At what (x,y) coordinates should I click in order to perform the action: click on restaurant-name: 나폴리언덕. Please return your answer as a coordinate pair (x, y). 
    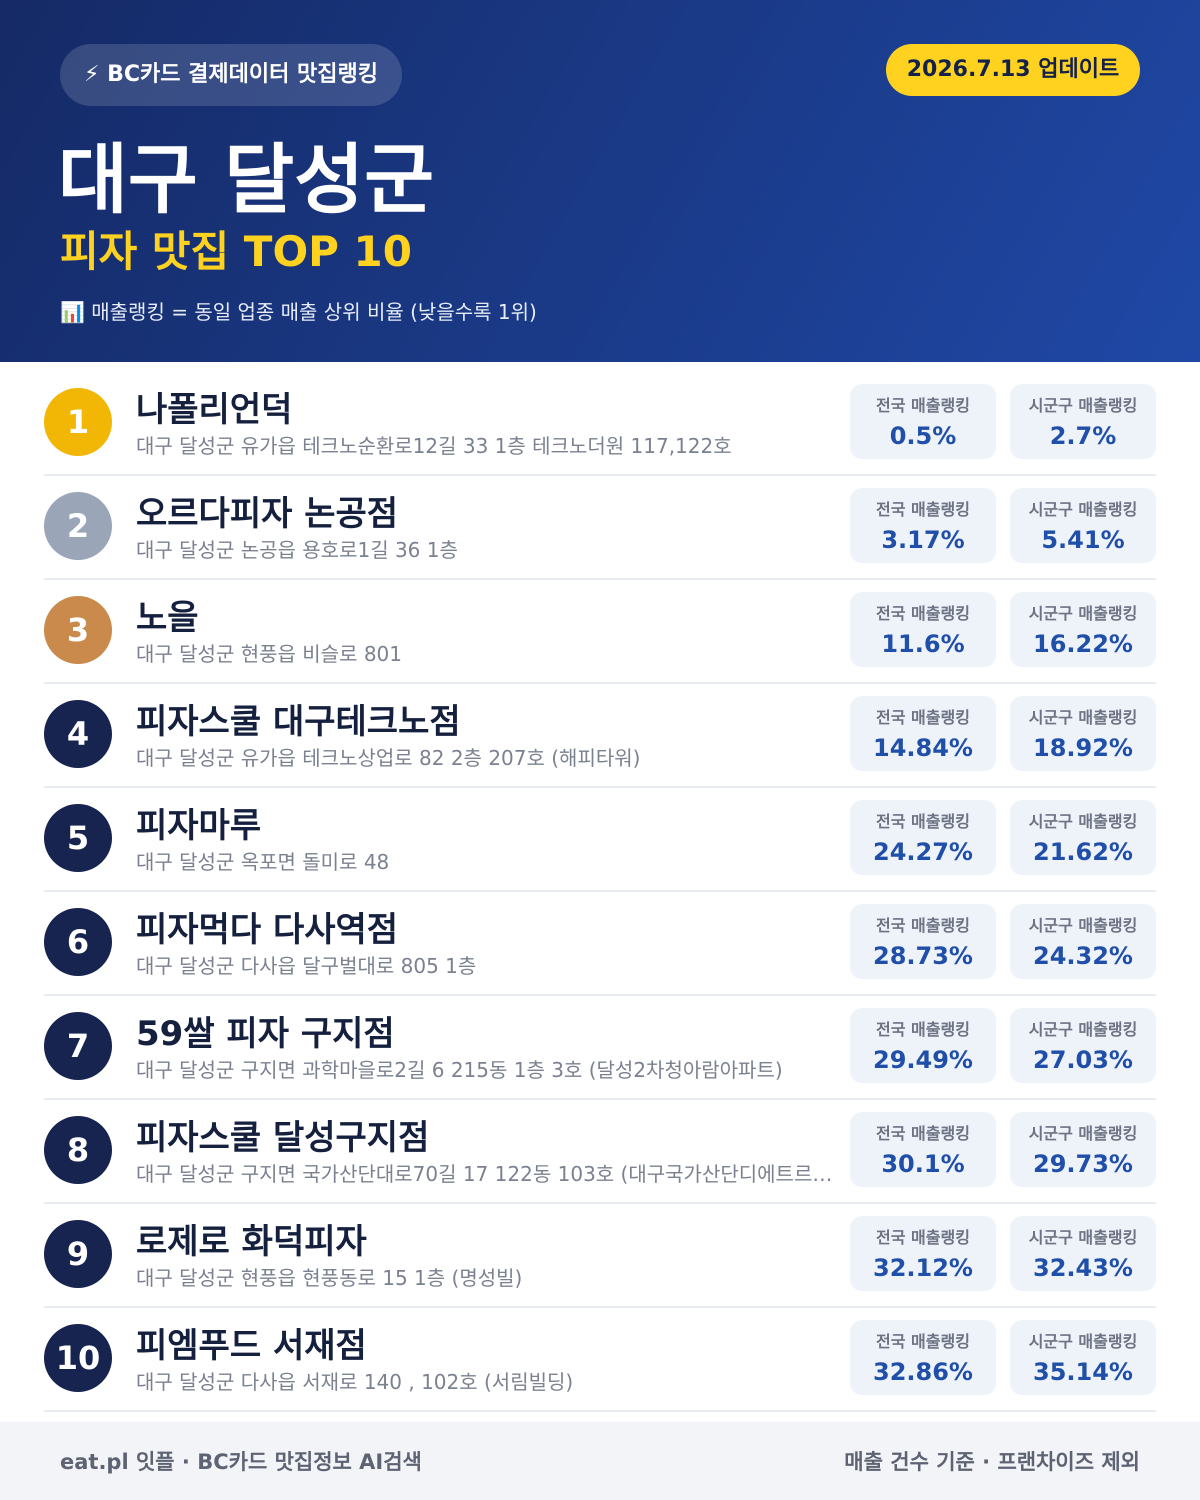
    Looking at the image, I should click on (214, 410).